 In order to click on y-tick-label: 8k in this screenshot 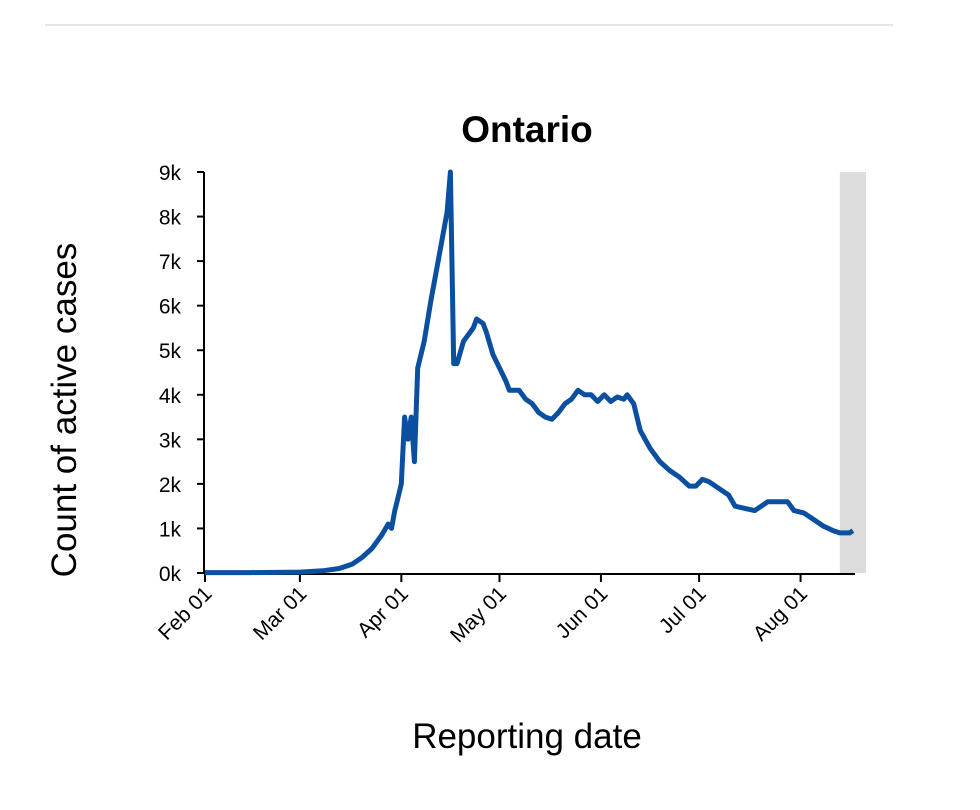, I will do `click(170, 218)`.